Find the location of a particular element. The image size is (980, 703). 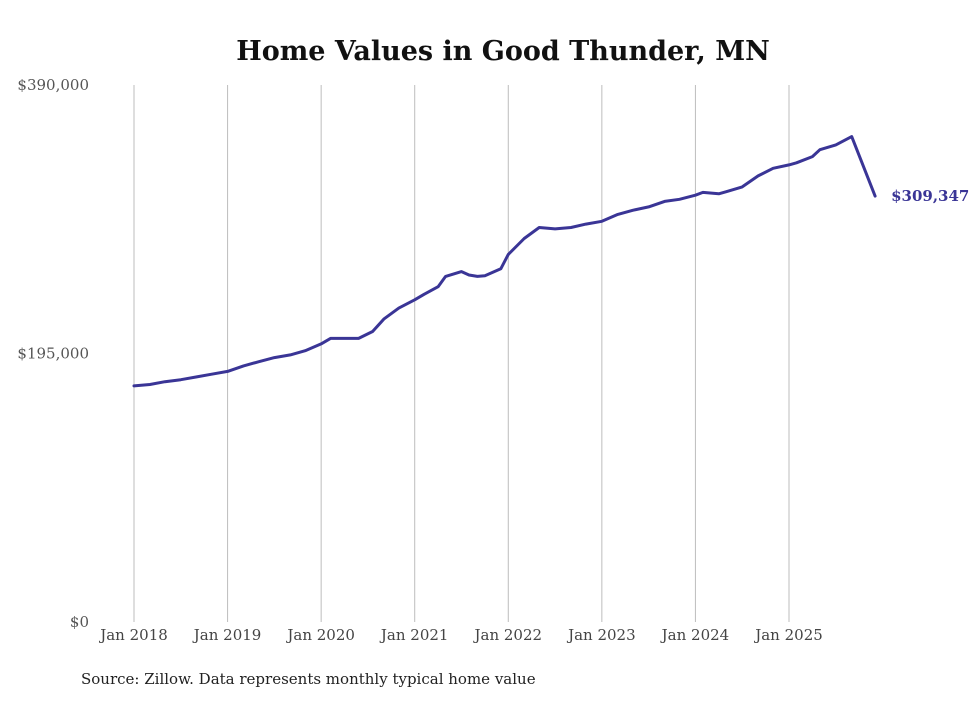

x-tick-label: Jan 2024 is located at coordinates (695, 635).